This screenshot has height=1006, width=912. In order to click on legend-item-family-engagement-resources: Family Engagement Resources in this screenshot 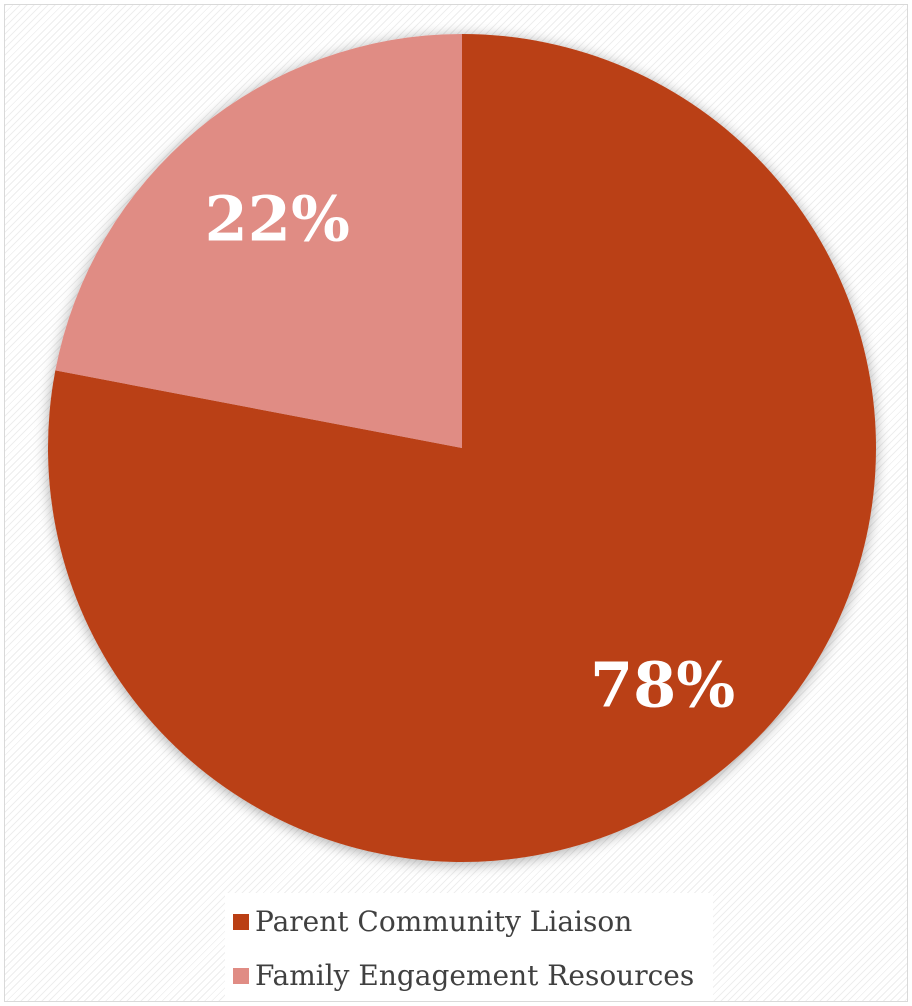, I will do `click(463, 975)`.